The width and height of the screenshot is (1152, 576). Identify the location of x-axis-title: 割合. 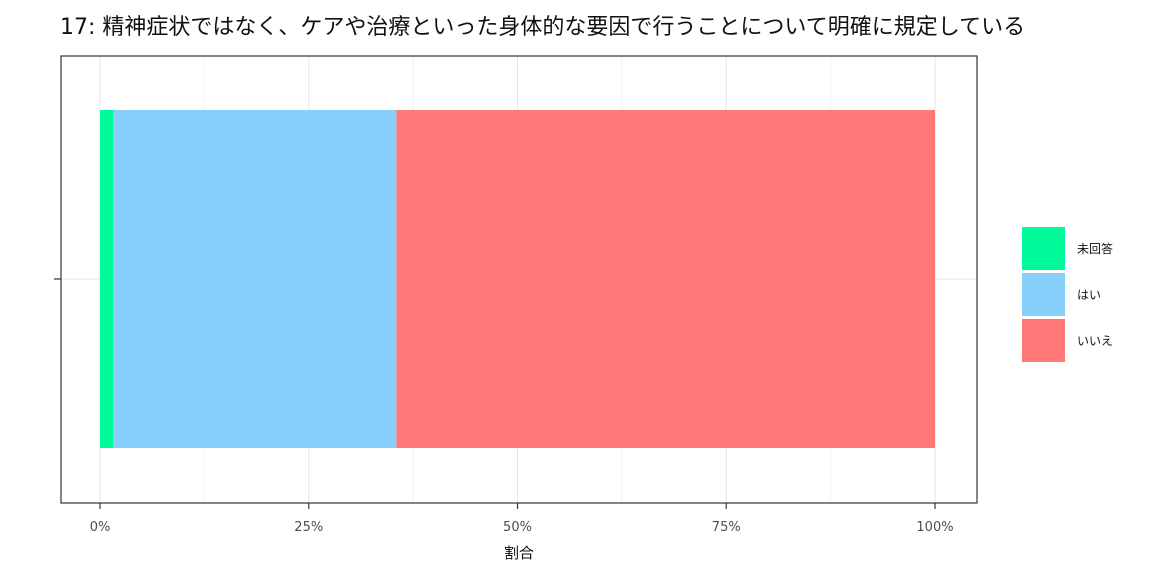
(519, 553).